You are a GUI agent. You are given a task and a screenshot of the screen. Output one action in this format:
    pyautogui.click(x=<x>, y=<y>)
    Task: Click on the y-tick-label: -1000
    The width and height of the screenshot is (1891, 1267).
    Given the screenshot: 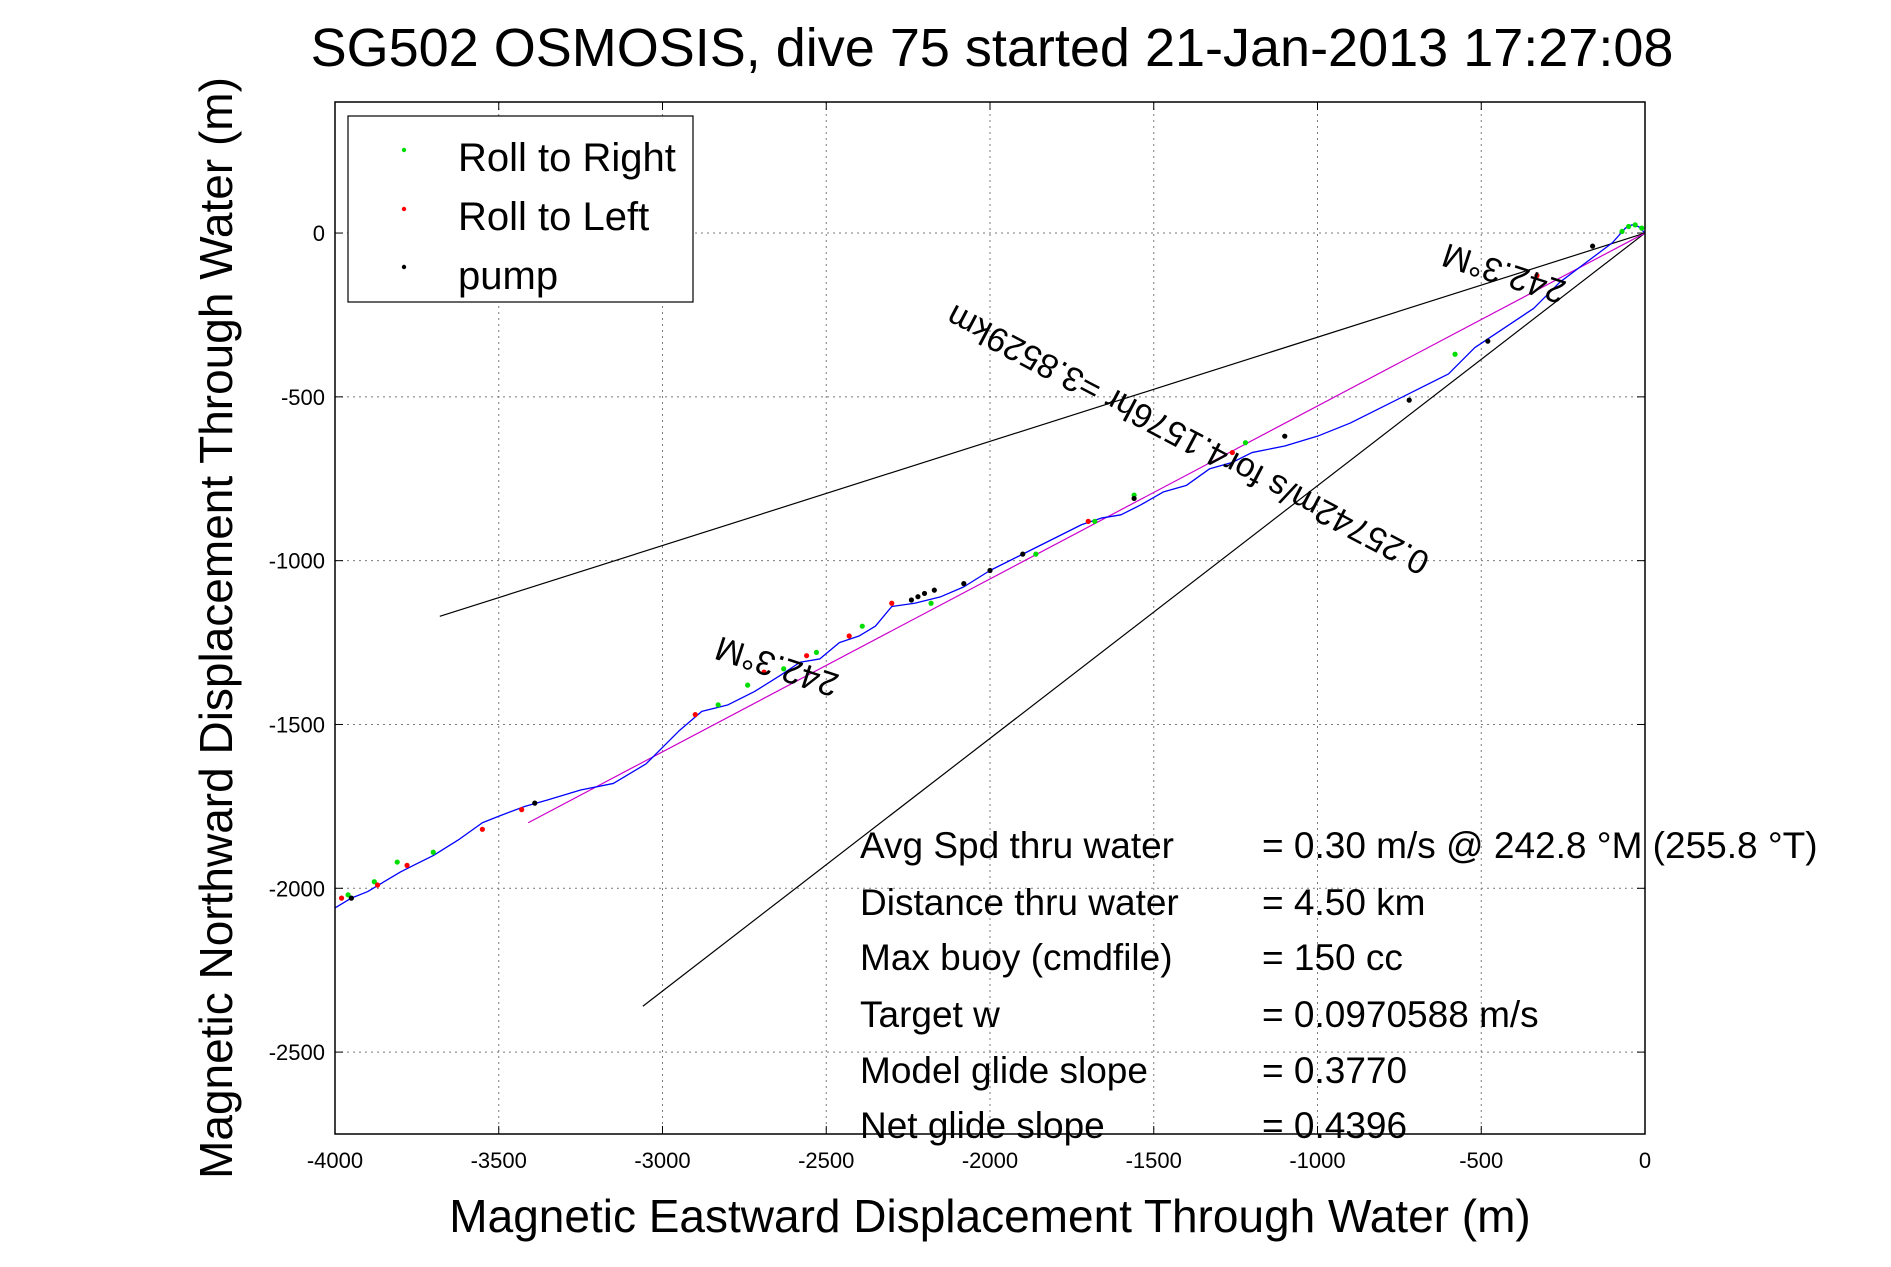 What is the action you would take?
    pyautogui.click(x=297, y=561)
    